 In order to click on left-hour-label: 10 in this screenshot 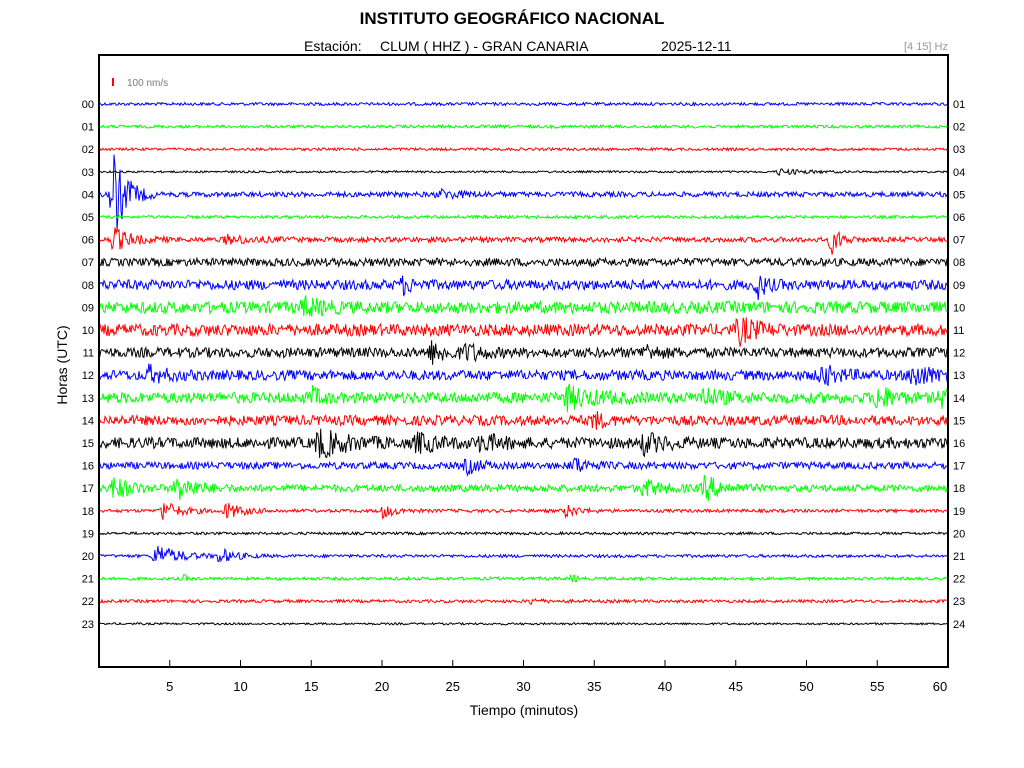, I will do `click(88, 331)`.